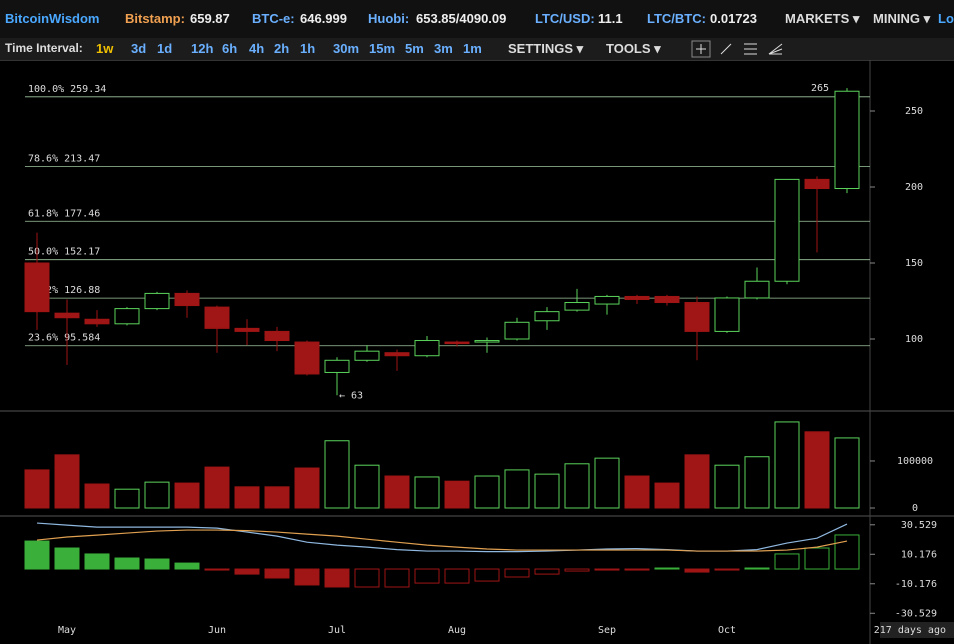 The width and height of the screenshot is (954, 644). Describe the element at coordinates (915, 508) in the screenshot. I see `y-tick-label: 0` at that location.